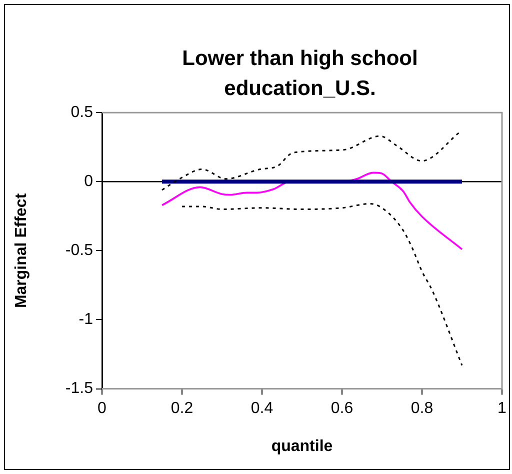 Image resolution: width=512 pixels, height=474 pixels. I want to click on line-series, so click(311, 161).